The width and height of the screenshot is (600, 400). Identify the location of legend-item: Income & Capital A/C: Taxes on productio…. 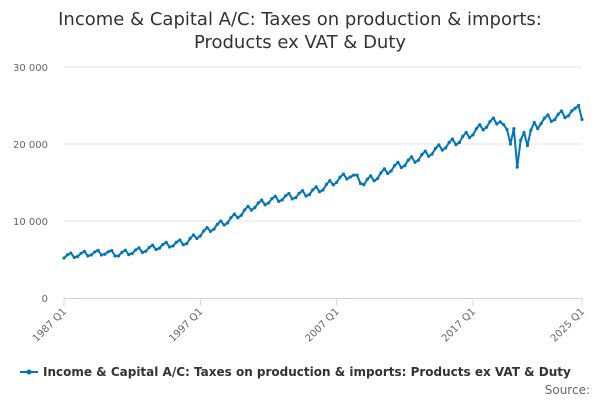
(295, 372).